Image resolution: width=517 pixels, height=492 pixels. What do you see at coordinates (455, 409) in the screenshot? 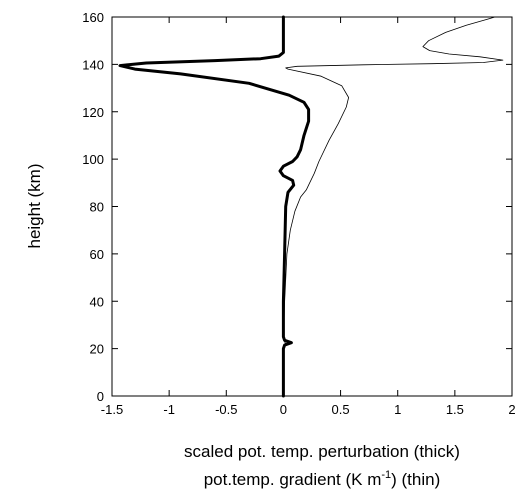
I see `x-tick-label: 1.5` at bounding box center [455, 409].